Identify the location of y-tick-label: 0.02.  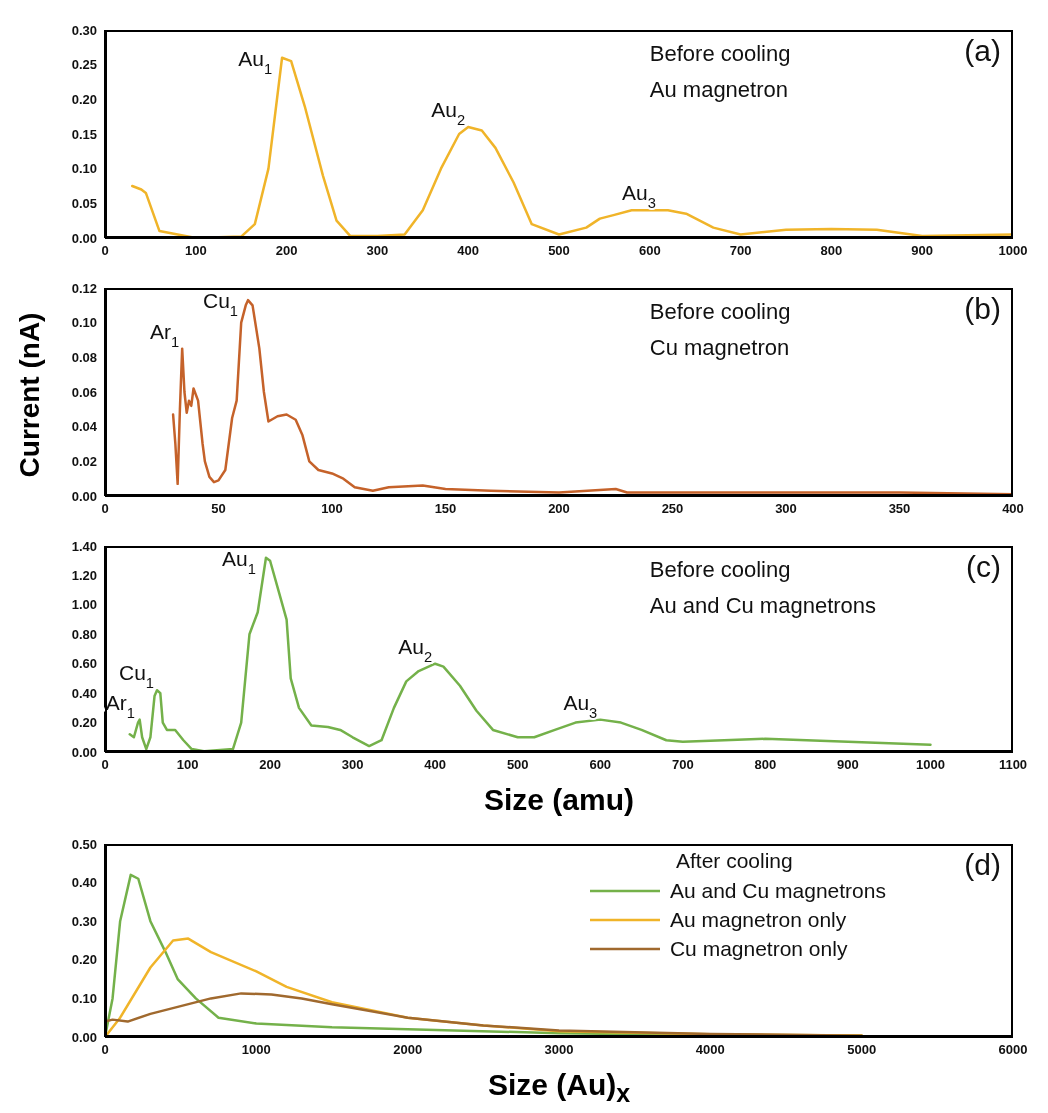
(84, 461).